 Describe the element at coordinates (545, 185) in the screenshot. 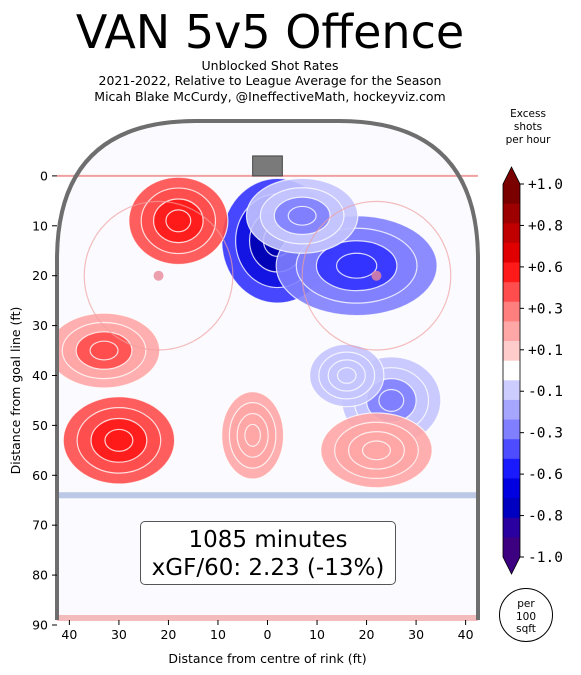

I see `colorbar-tick-label: +1.0` at that location.